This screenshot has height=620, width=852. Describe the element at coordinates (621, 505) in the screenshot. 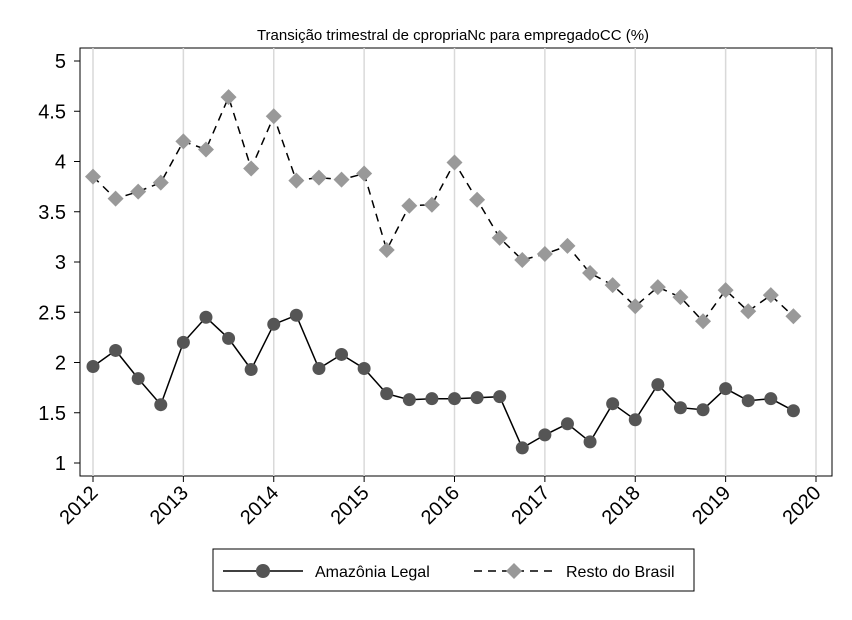

I see `x-tick-label-2018: 2018` at that location.